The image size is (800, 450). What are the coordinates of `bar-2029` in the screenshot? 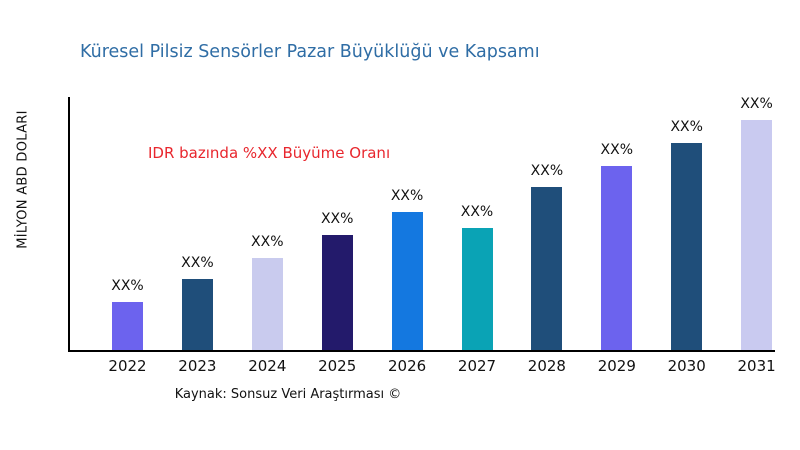 It's located at (617, 258).